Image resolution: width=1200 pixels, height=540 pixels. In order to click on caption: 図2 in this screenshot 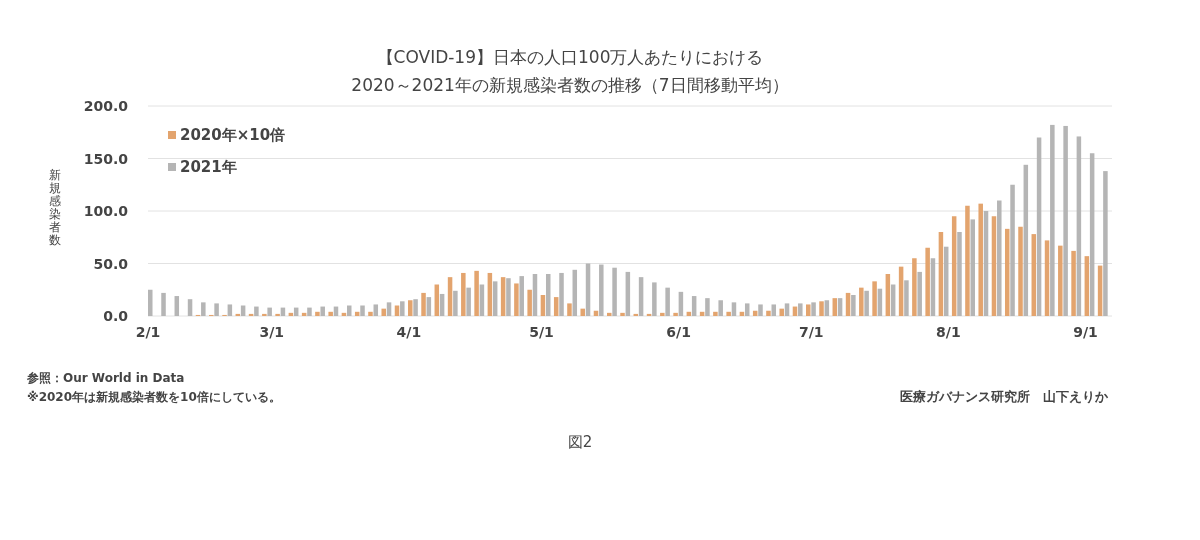, I will do `click(580, 442)`.